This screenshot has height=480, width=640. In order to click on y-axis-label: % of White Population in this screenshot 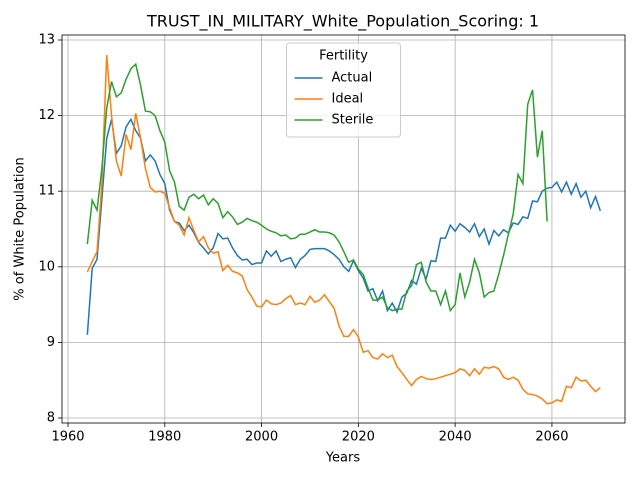, I will do `click(20, 228)`.